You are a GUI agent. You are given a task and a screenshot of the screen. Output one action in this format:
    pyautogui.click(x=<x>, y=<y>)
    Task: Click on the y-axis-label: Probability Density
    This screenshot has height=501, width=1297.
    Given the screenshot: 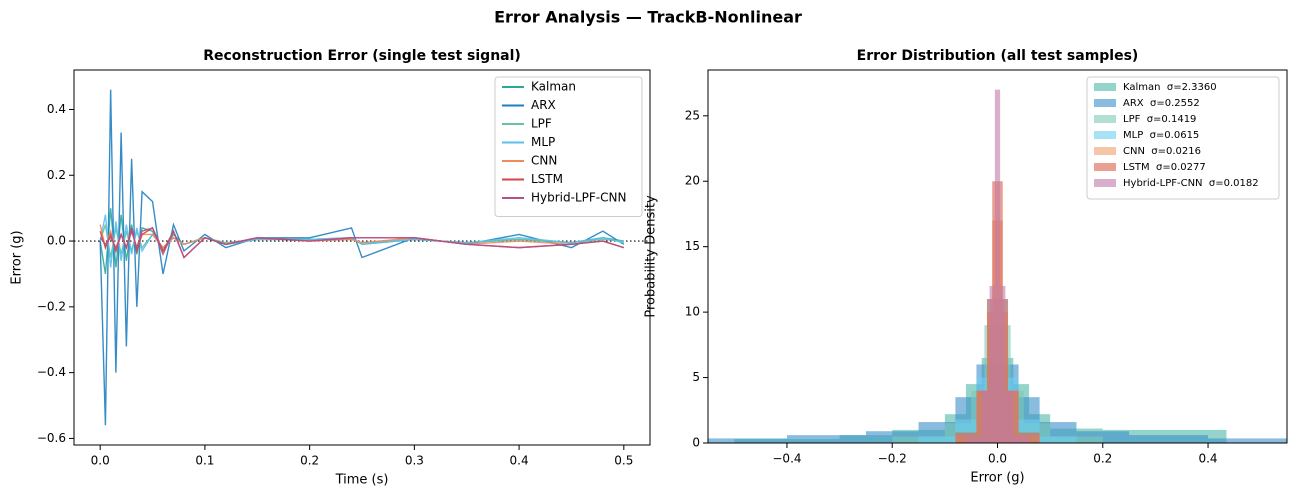 What is the action you would take?
    pyautogui.click(x=651, y=256)
    